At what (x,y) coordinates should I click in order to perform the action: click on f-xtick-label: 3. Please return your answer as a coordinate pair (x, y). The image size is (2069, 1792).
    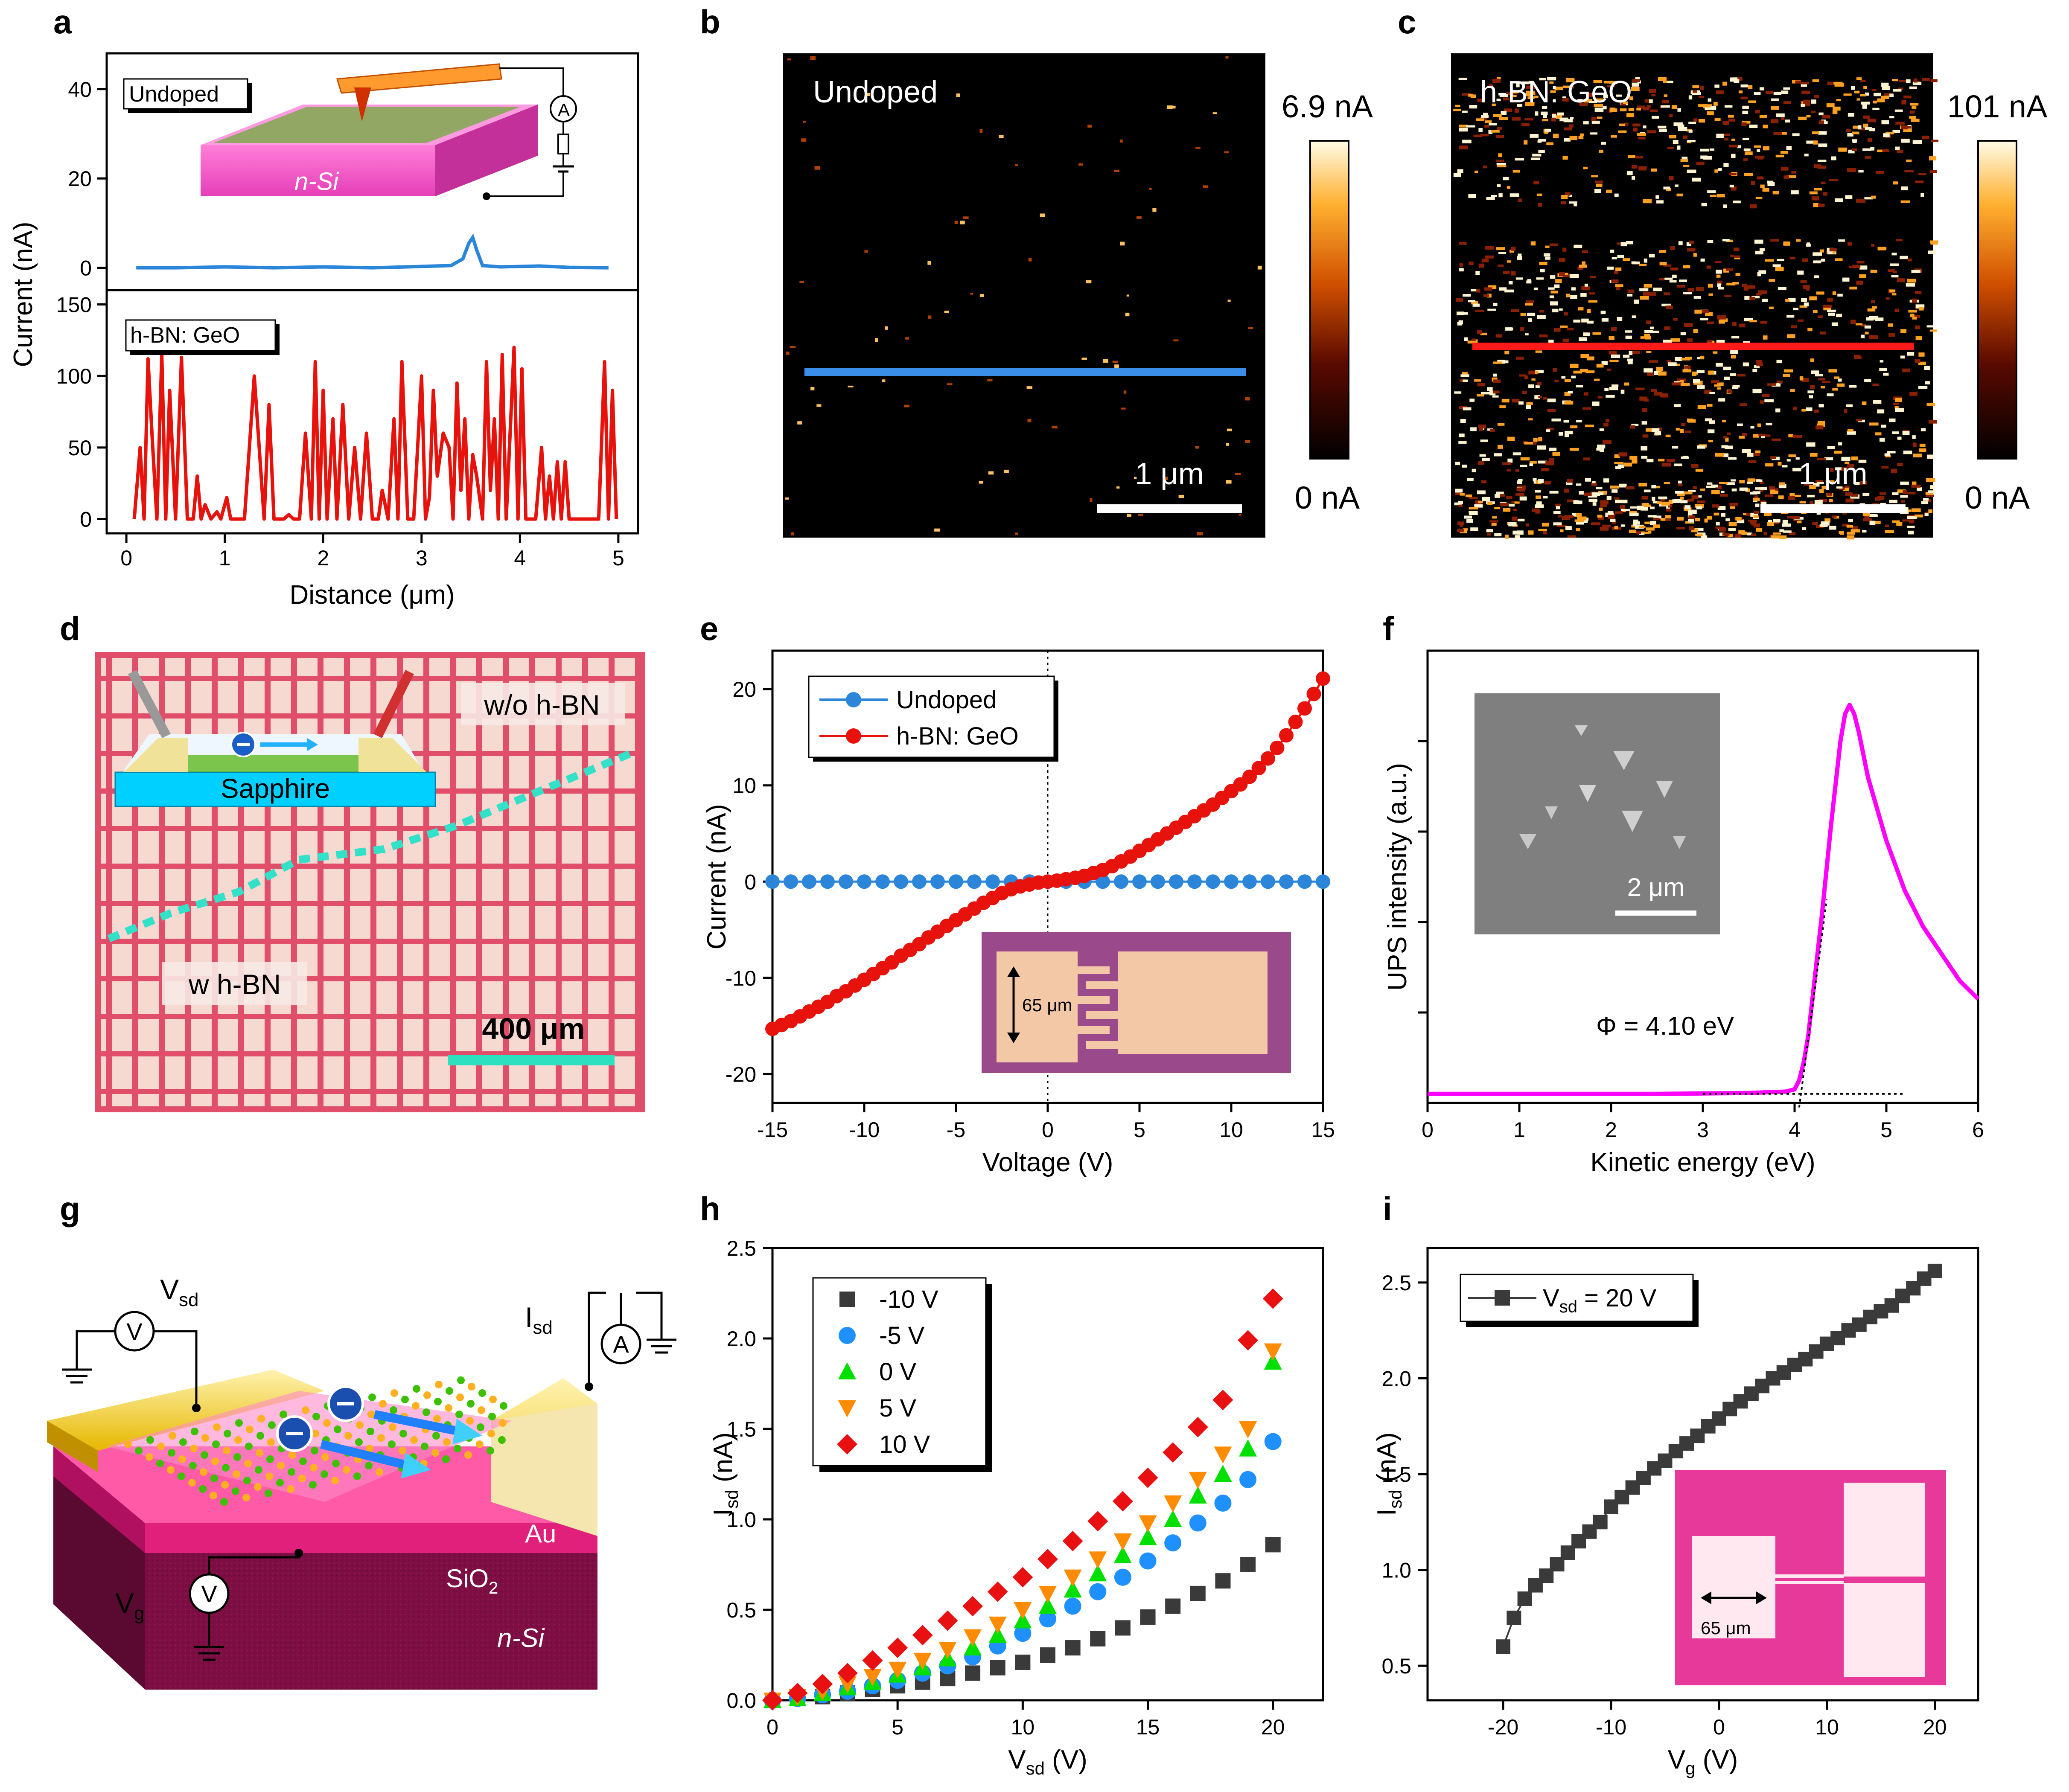
    Looking at the image, I should click on (1703, 1130).